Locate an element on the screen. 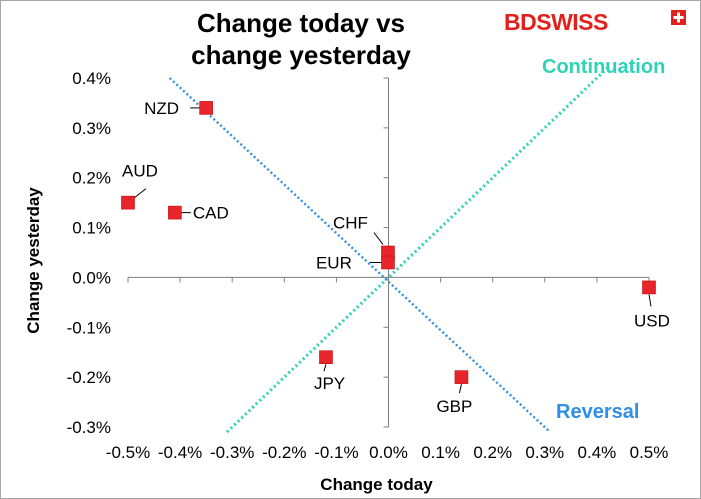 The width and height of the screenshot is (701, 499). x-tick-label: 0.5% is located at coordinates (649, 452).